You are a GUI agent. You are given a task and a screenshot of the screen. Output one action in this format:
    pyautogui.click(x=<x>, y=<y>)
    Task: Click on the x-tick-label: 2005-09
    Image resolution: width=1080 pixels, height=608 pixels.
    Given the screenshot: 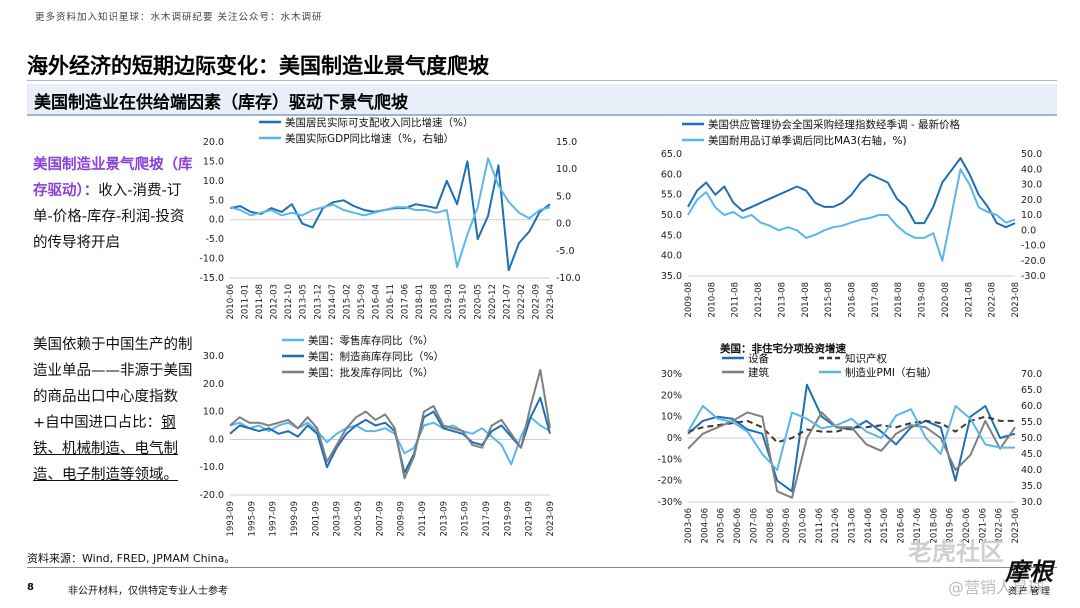 What is the action you would take?
    pyautogui.click(x=359, y=519)
    